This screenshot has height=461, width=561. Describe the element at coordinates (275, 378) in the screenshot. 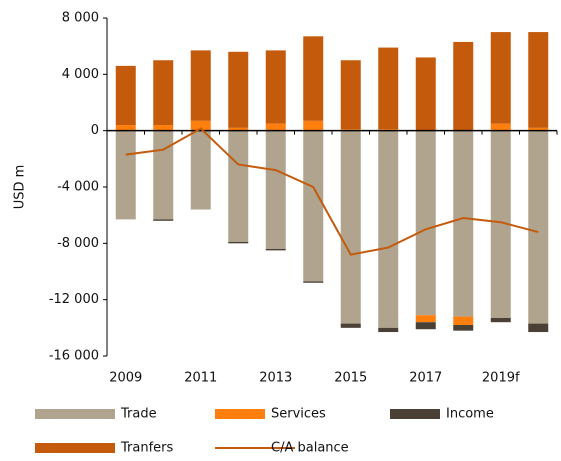

I see `x-tick-label: 2013` at that location.